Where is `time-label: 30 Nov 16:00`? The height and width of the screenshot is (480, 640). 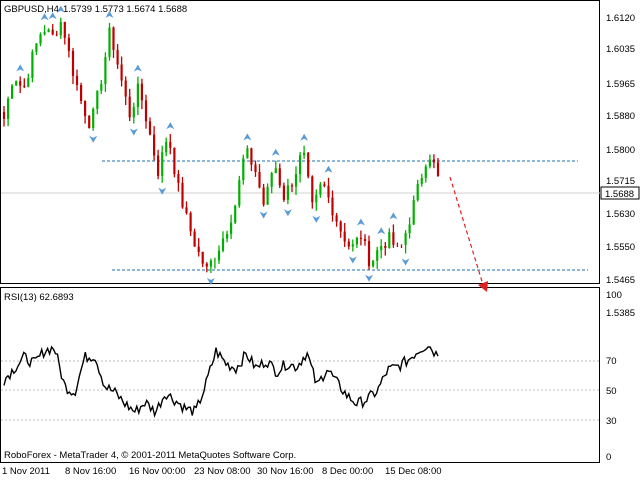 time-label: 30 Nov 16:00 is located at coordinates (285, 471).